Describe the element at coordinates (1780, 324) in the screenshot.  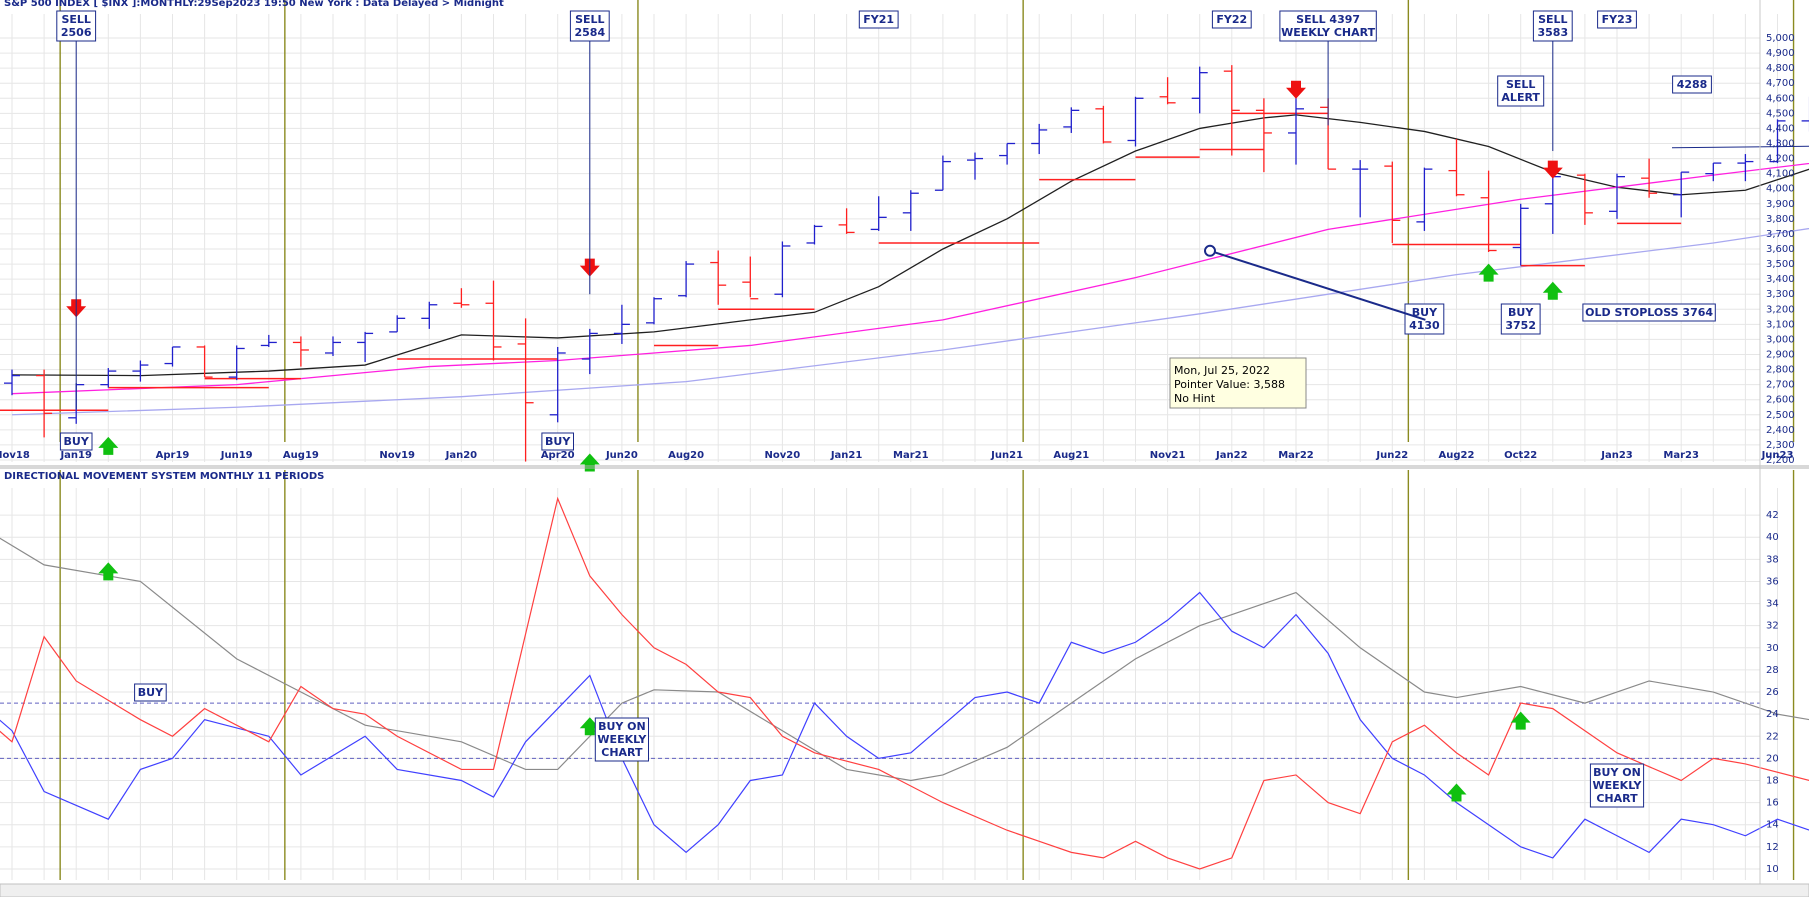
I see `price-tick-label: 3,100` at that location.